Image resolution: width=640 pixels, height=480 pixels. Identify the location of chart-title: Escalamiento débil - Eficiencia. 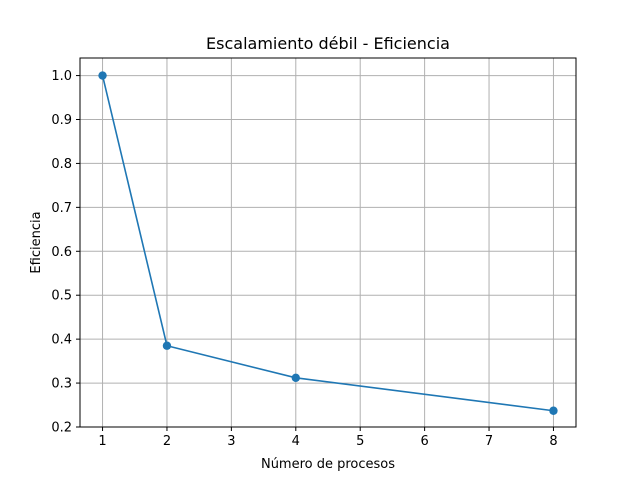
(328, 43).